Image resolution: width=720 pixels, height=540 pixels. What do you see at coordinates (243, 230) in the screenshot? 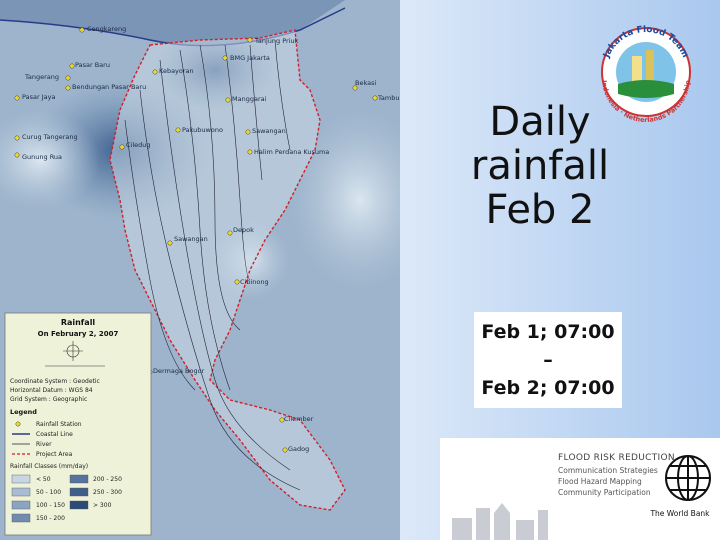
I see `station-label: Depok` at bounding box center [243, 230].